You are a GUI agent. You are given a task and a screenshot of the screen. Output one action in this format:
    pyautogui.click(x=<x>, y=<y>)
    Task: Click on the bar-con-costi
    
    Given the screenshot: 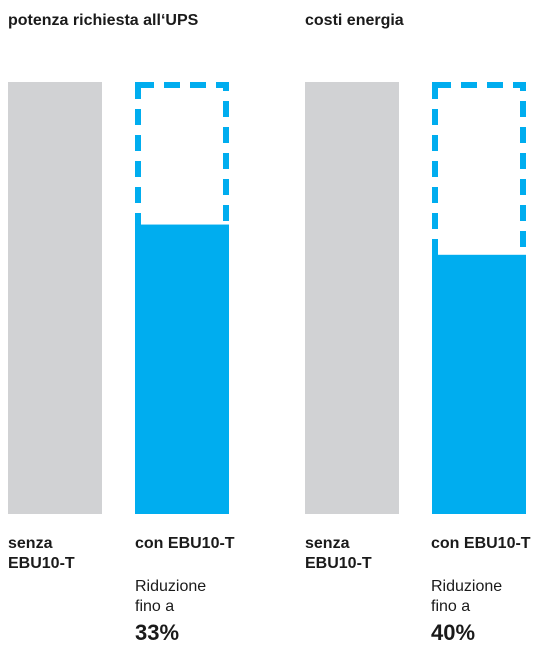 What is the action you would take?
    pyautogui.click(x=479, y=384)
    